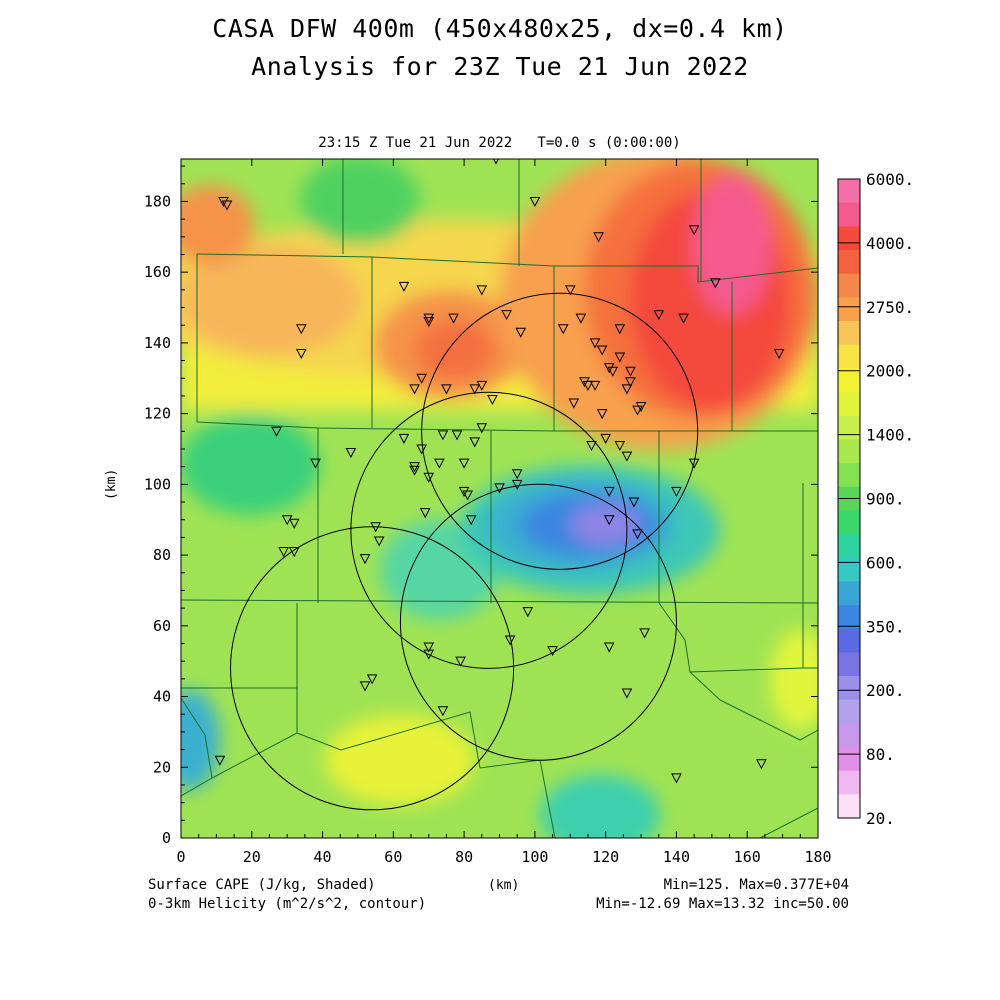  I want to click on y-tick-label: 20, so click(162, 767).